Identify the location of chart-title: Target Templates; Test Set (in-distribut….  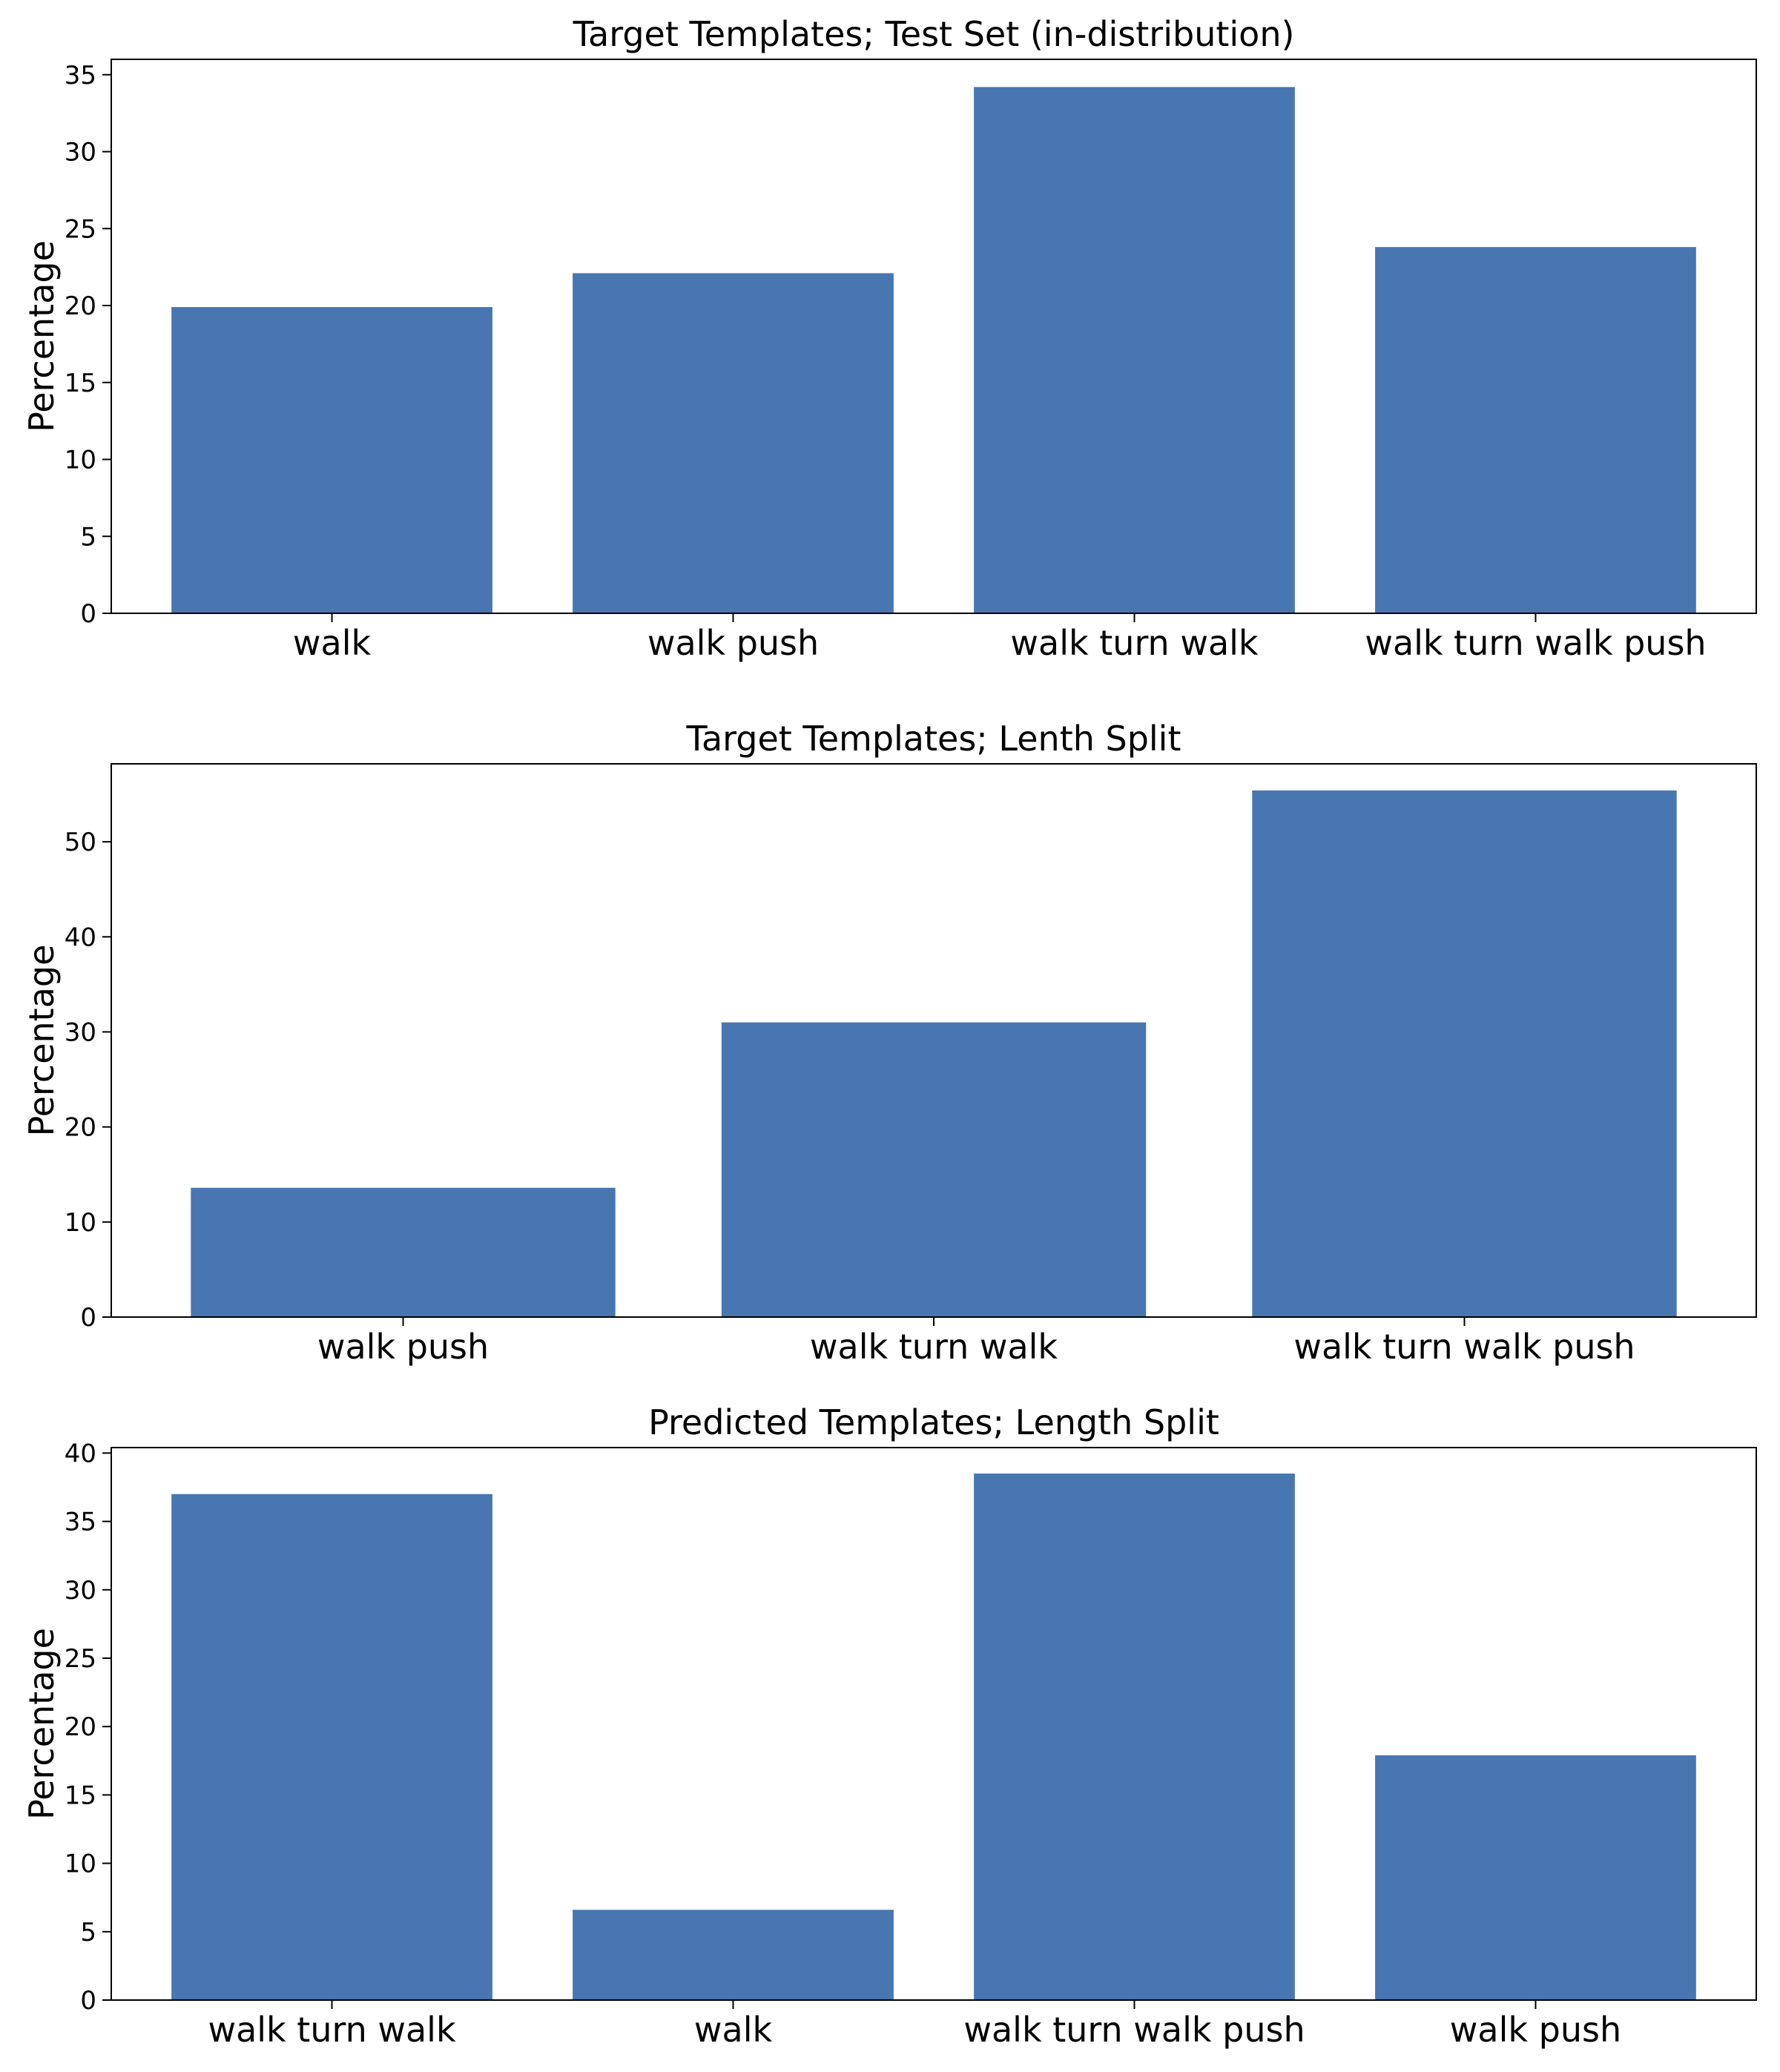
(934, 34).